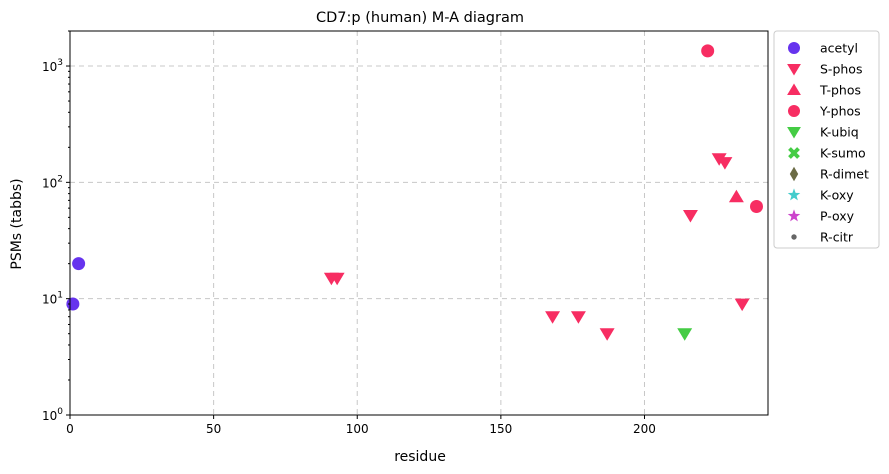 The height and width of the screenshot is (474, 889). What do you see at coordinates (70, 429) in the screenshot?
I see `x-tick-label: 0` at bounding box center [70, 429].